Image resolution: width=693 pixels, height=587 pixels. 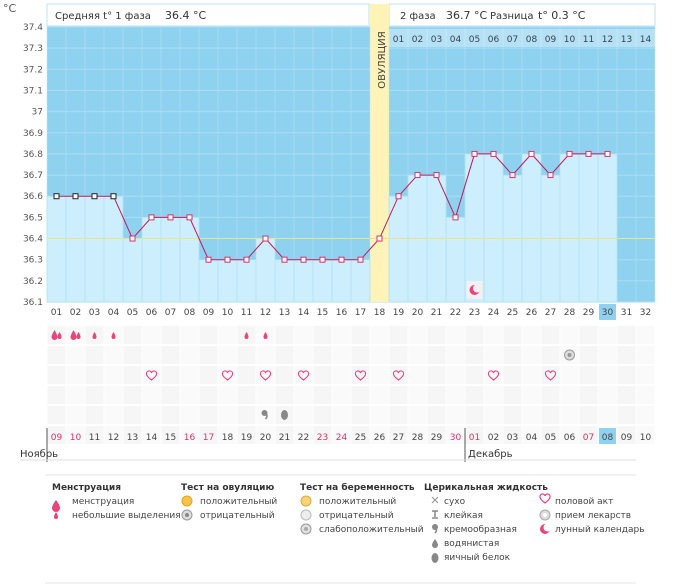 What do you see at coordinates (265, 313) in the screenshot?
I see `cycle-day-label: 12` at bounding box center [265, 313].